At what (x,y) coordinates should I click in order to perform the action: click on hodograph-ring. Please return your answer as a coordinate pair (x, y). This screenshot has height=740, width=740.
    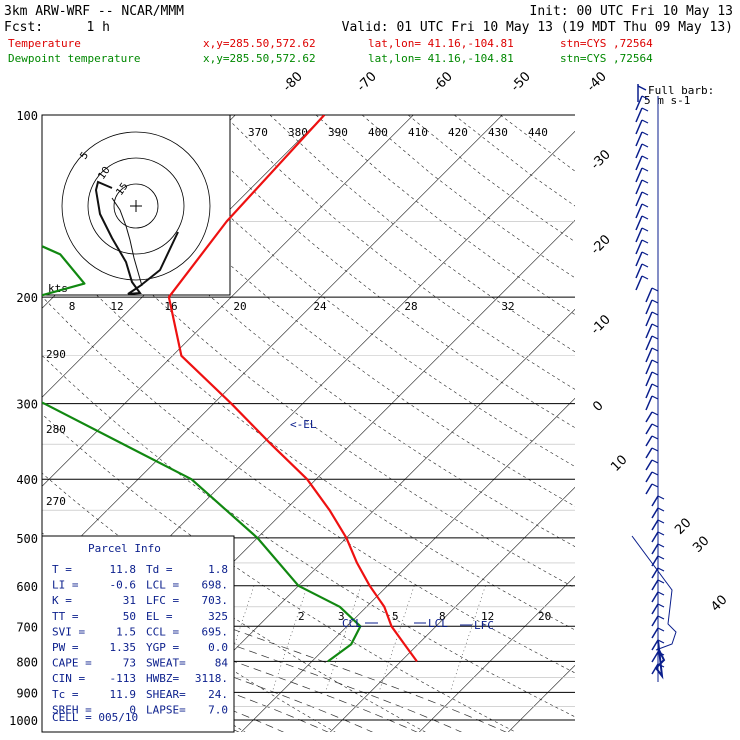
    Looking at the image, I should click on (136, 206).